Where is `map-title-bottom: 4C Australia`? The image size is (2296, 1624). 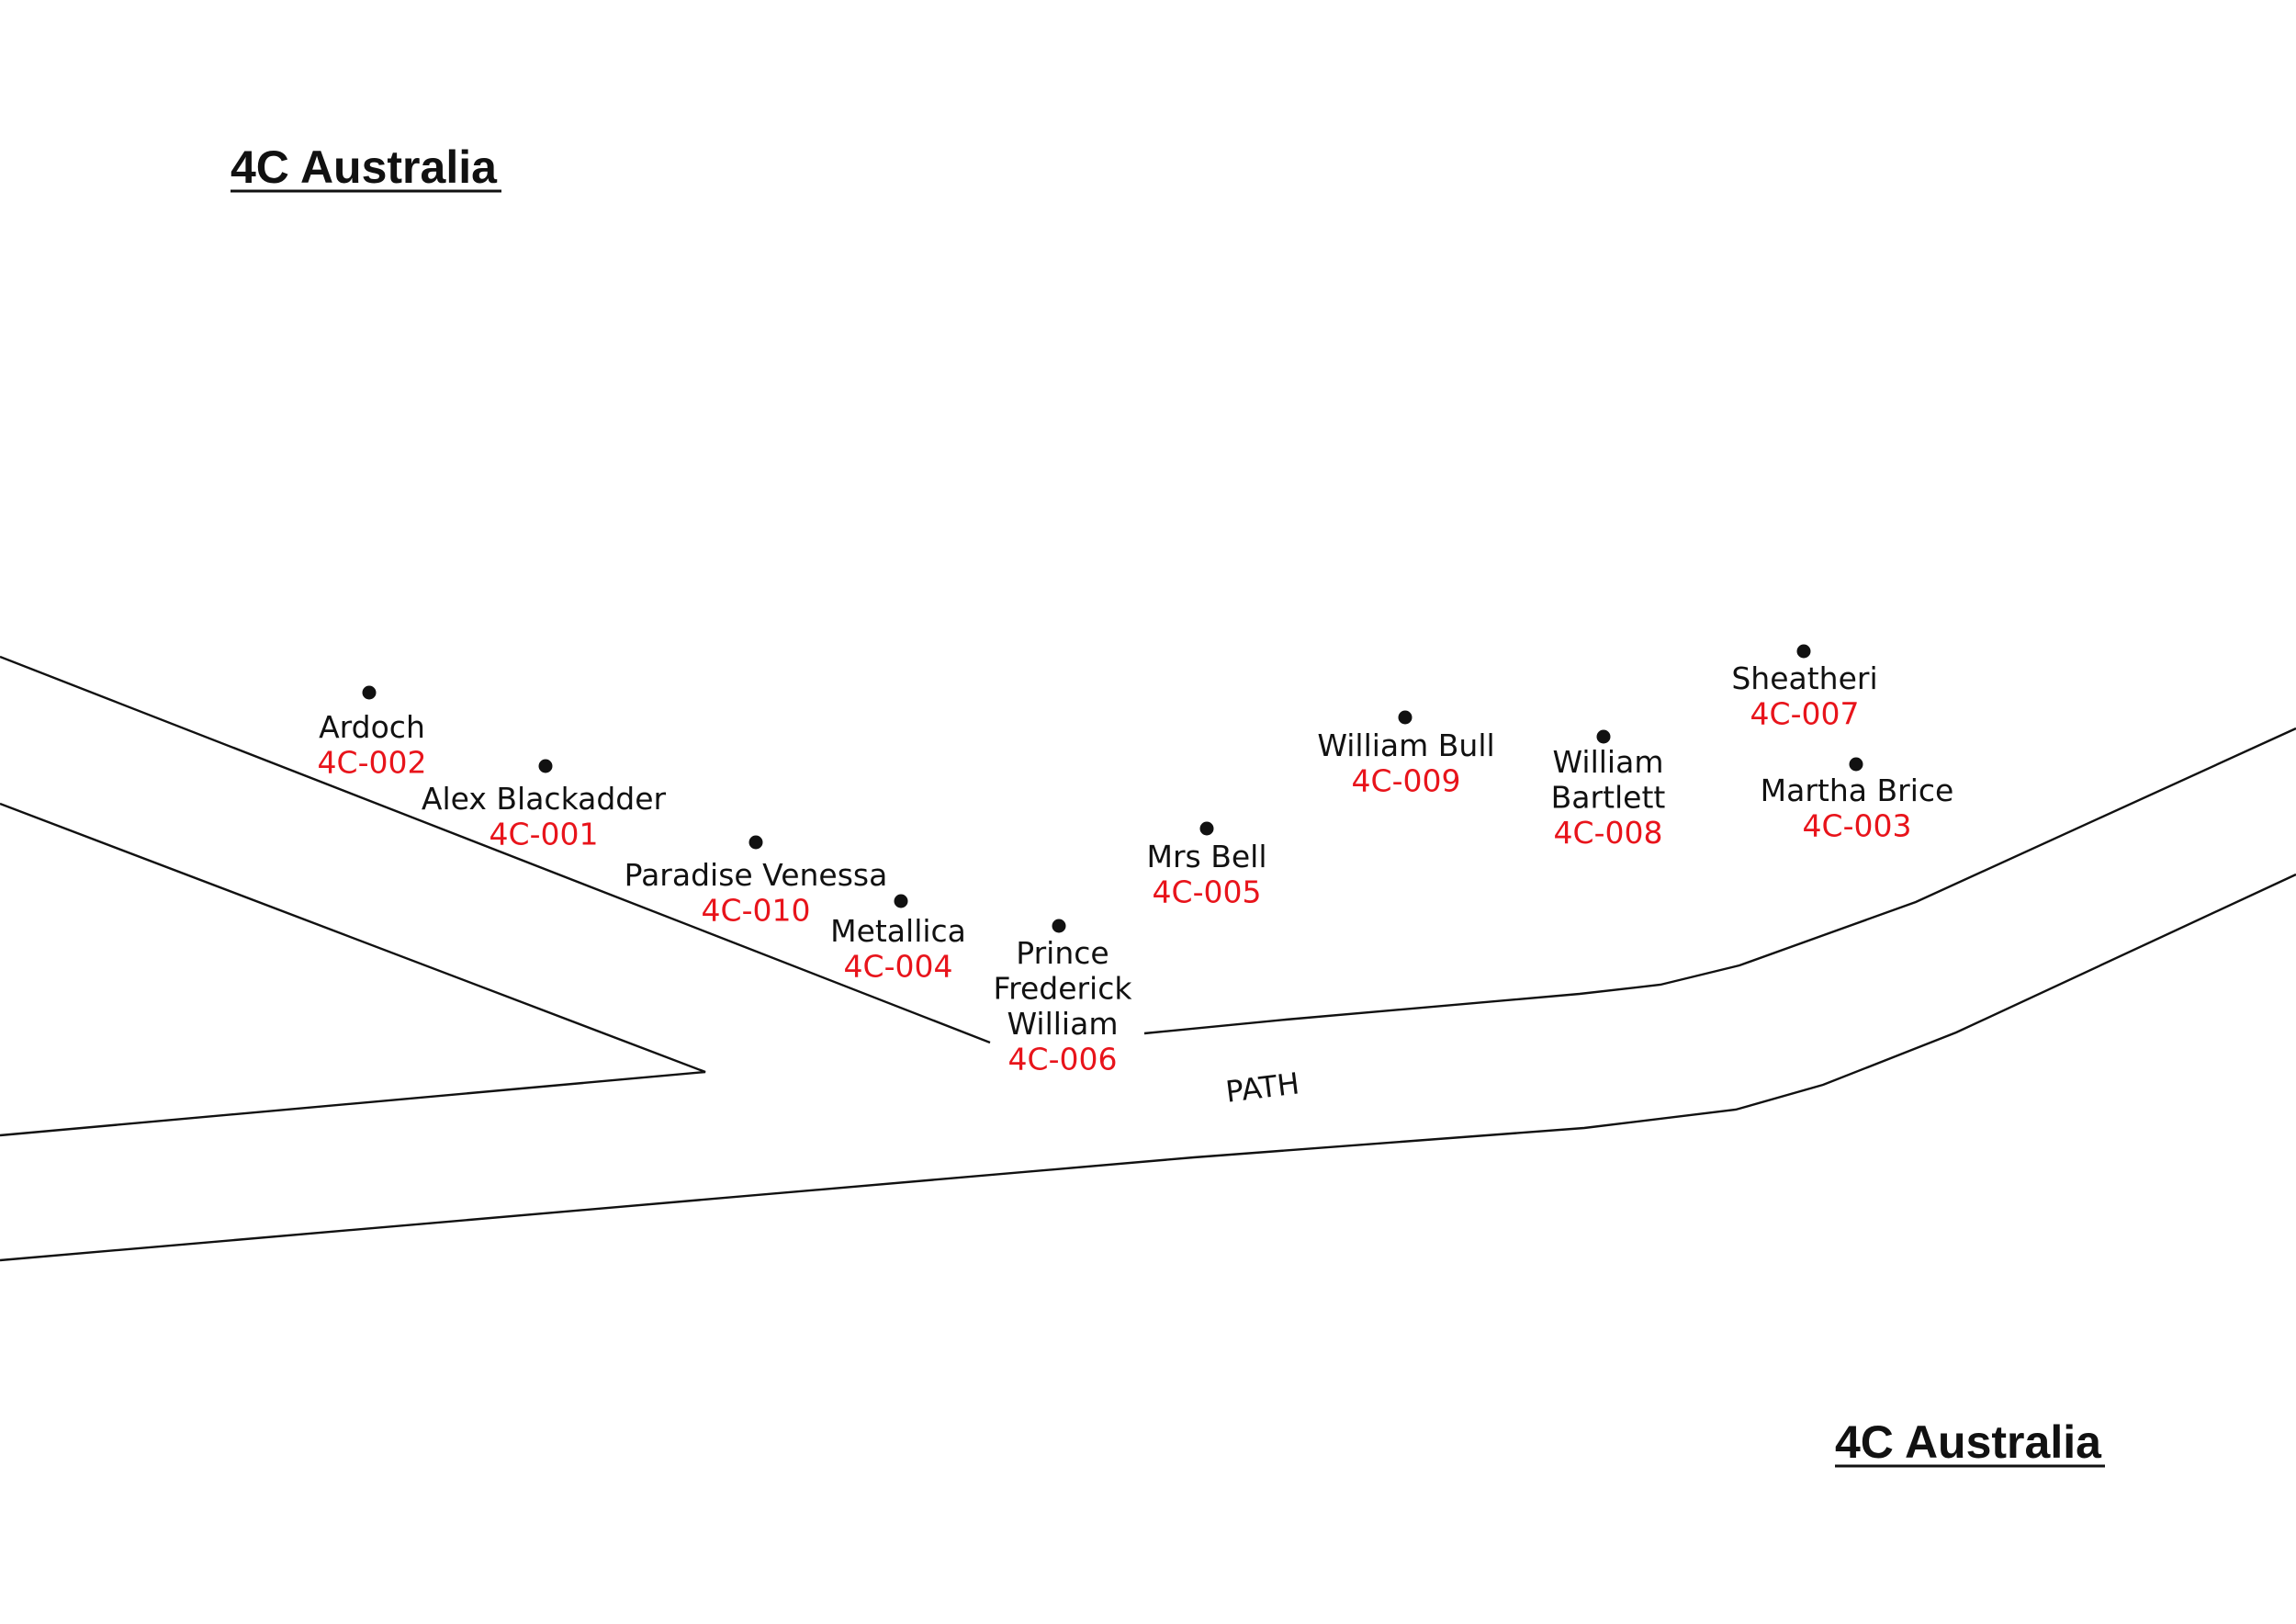
map-title-bottom: 4C Australia is located at coordinates (1968, 1442).